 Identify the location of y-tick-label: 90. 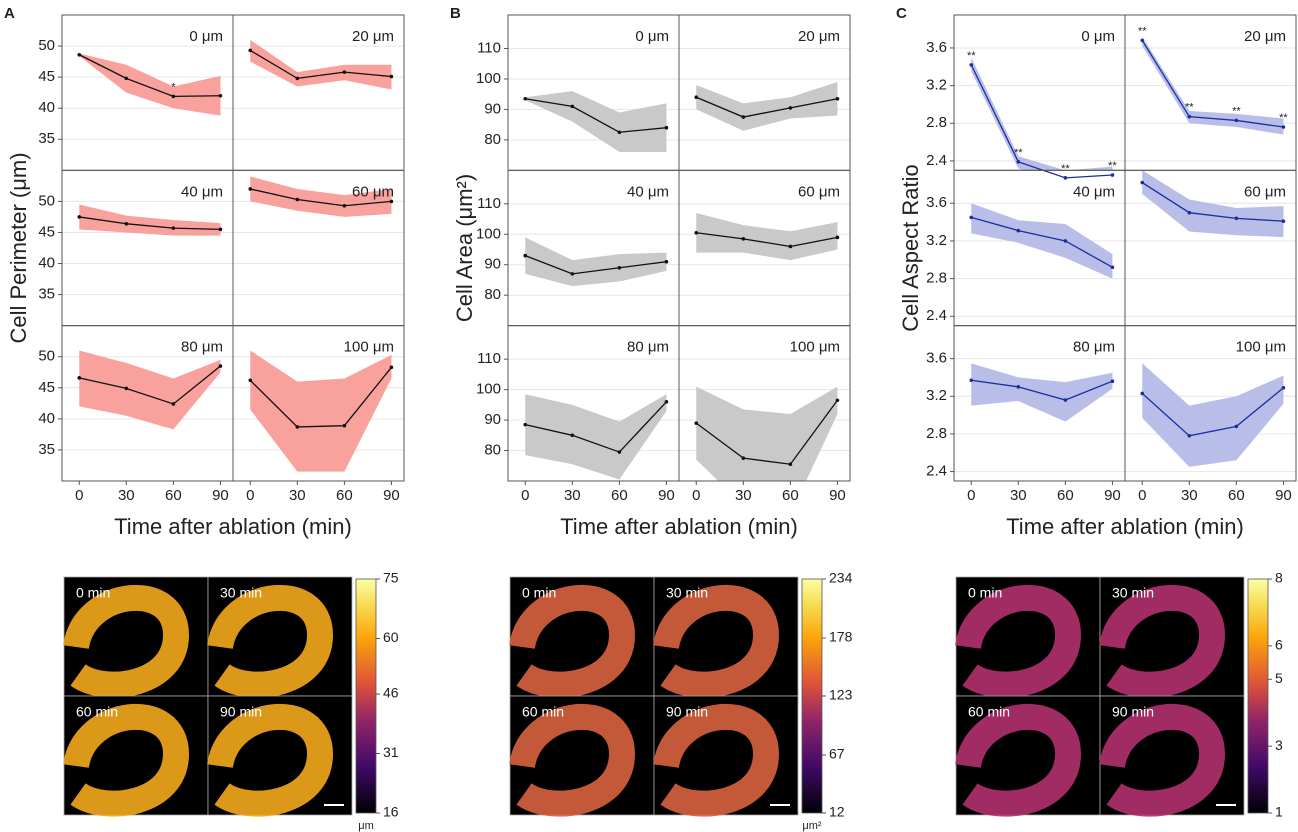
(492, 419).